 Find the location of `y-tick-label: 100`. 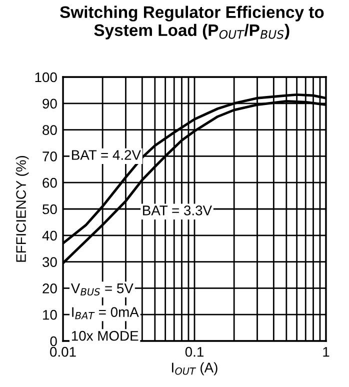

y-tick-label: 100 is located at coordinates (46, 77).